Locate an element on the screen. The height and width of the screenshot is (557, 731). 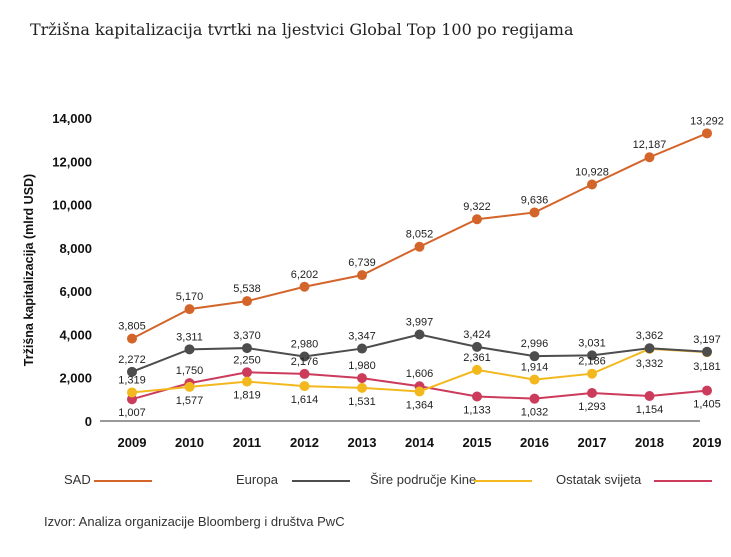
x-tick-label: 2010 is located at coordinates (189, 442).